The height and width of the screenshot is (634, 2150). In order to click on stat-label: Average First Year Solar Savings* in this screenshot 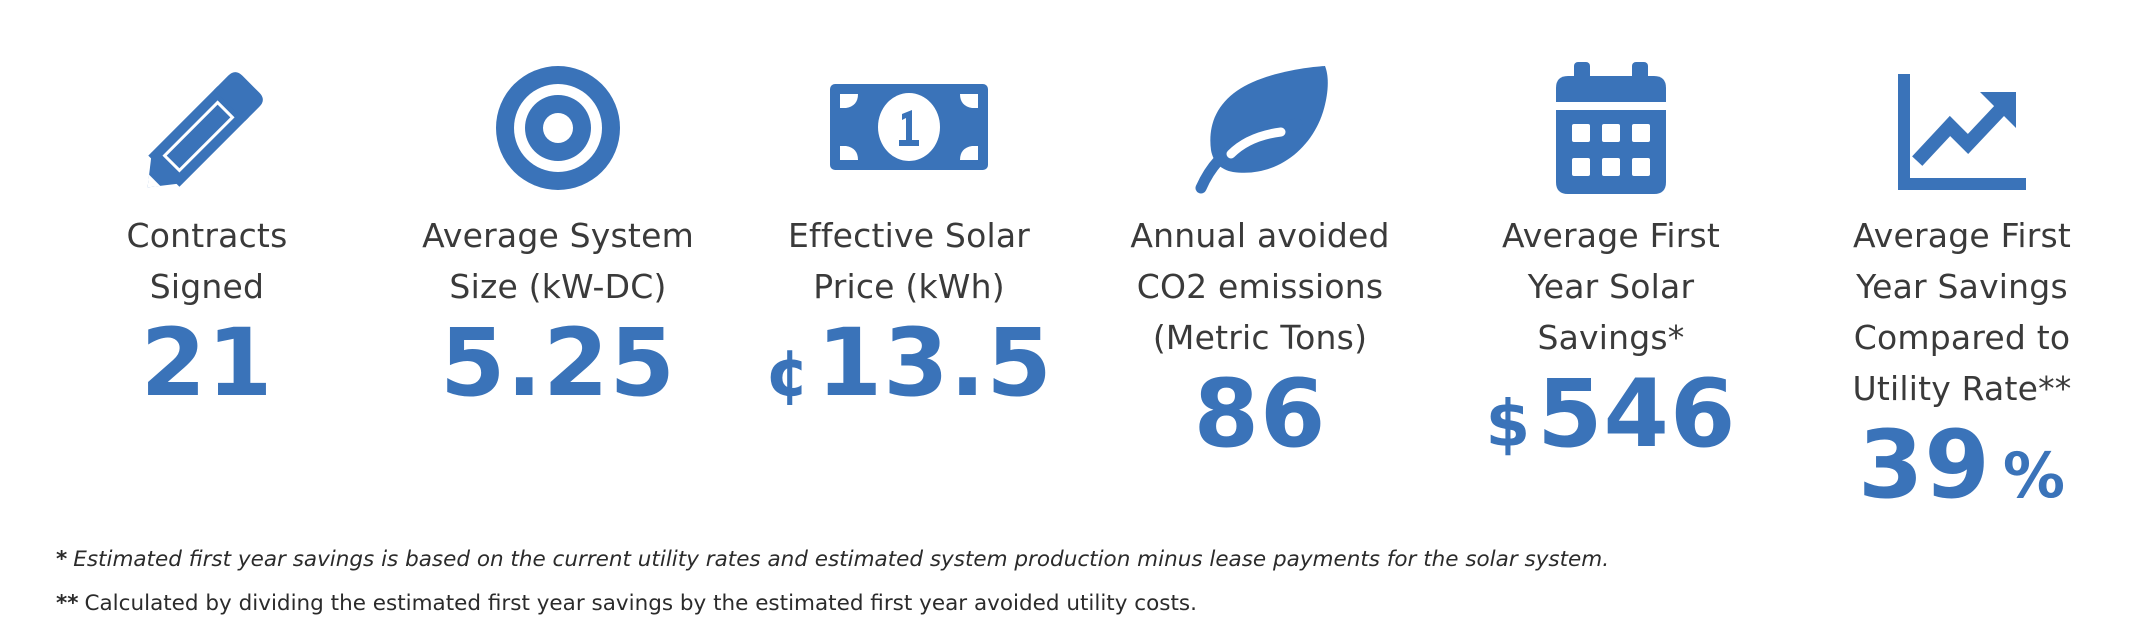, I will do `click(1611, 286)`.